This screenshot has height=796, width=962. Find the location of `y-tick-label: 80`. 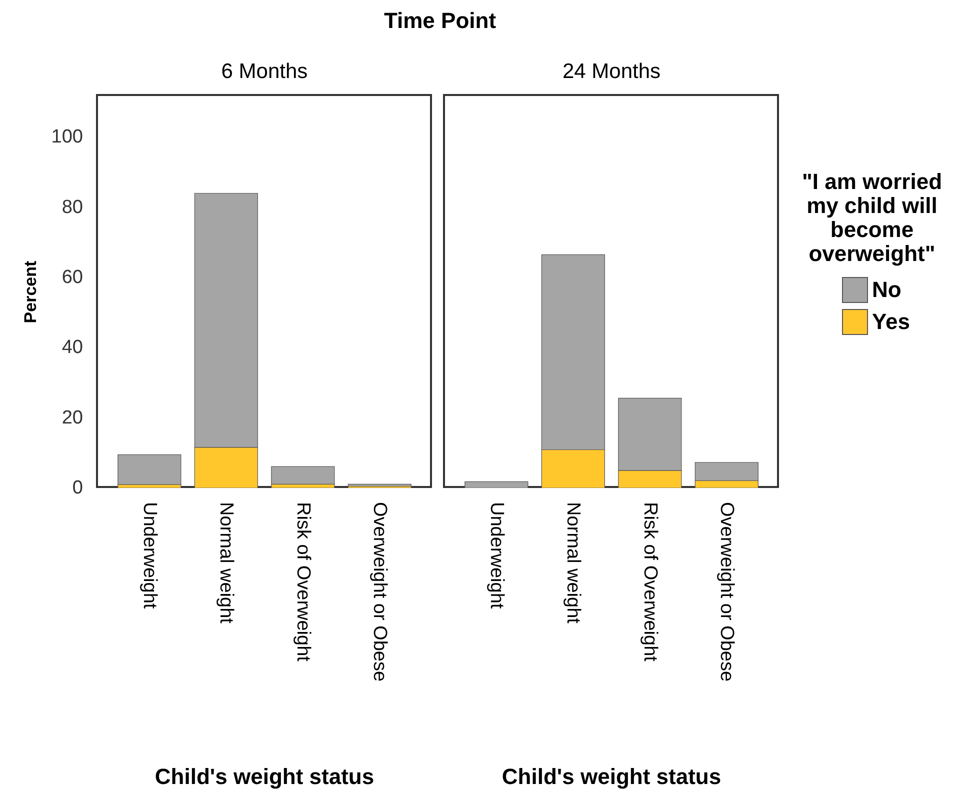

y-tick-label: 80 is located at coordinates (72, 207).